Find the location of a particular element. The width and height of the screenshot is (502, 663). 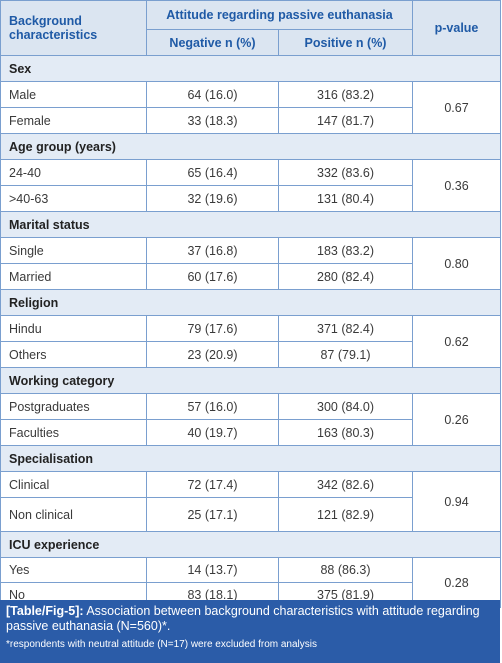

positive-cell: 316 (83.2) is located at coordinates (345, 94).